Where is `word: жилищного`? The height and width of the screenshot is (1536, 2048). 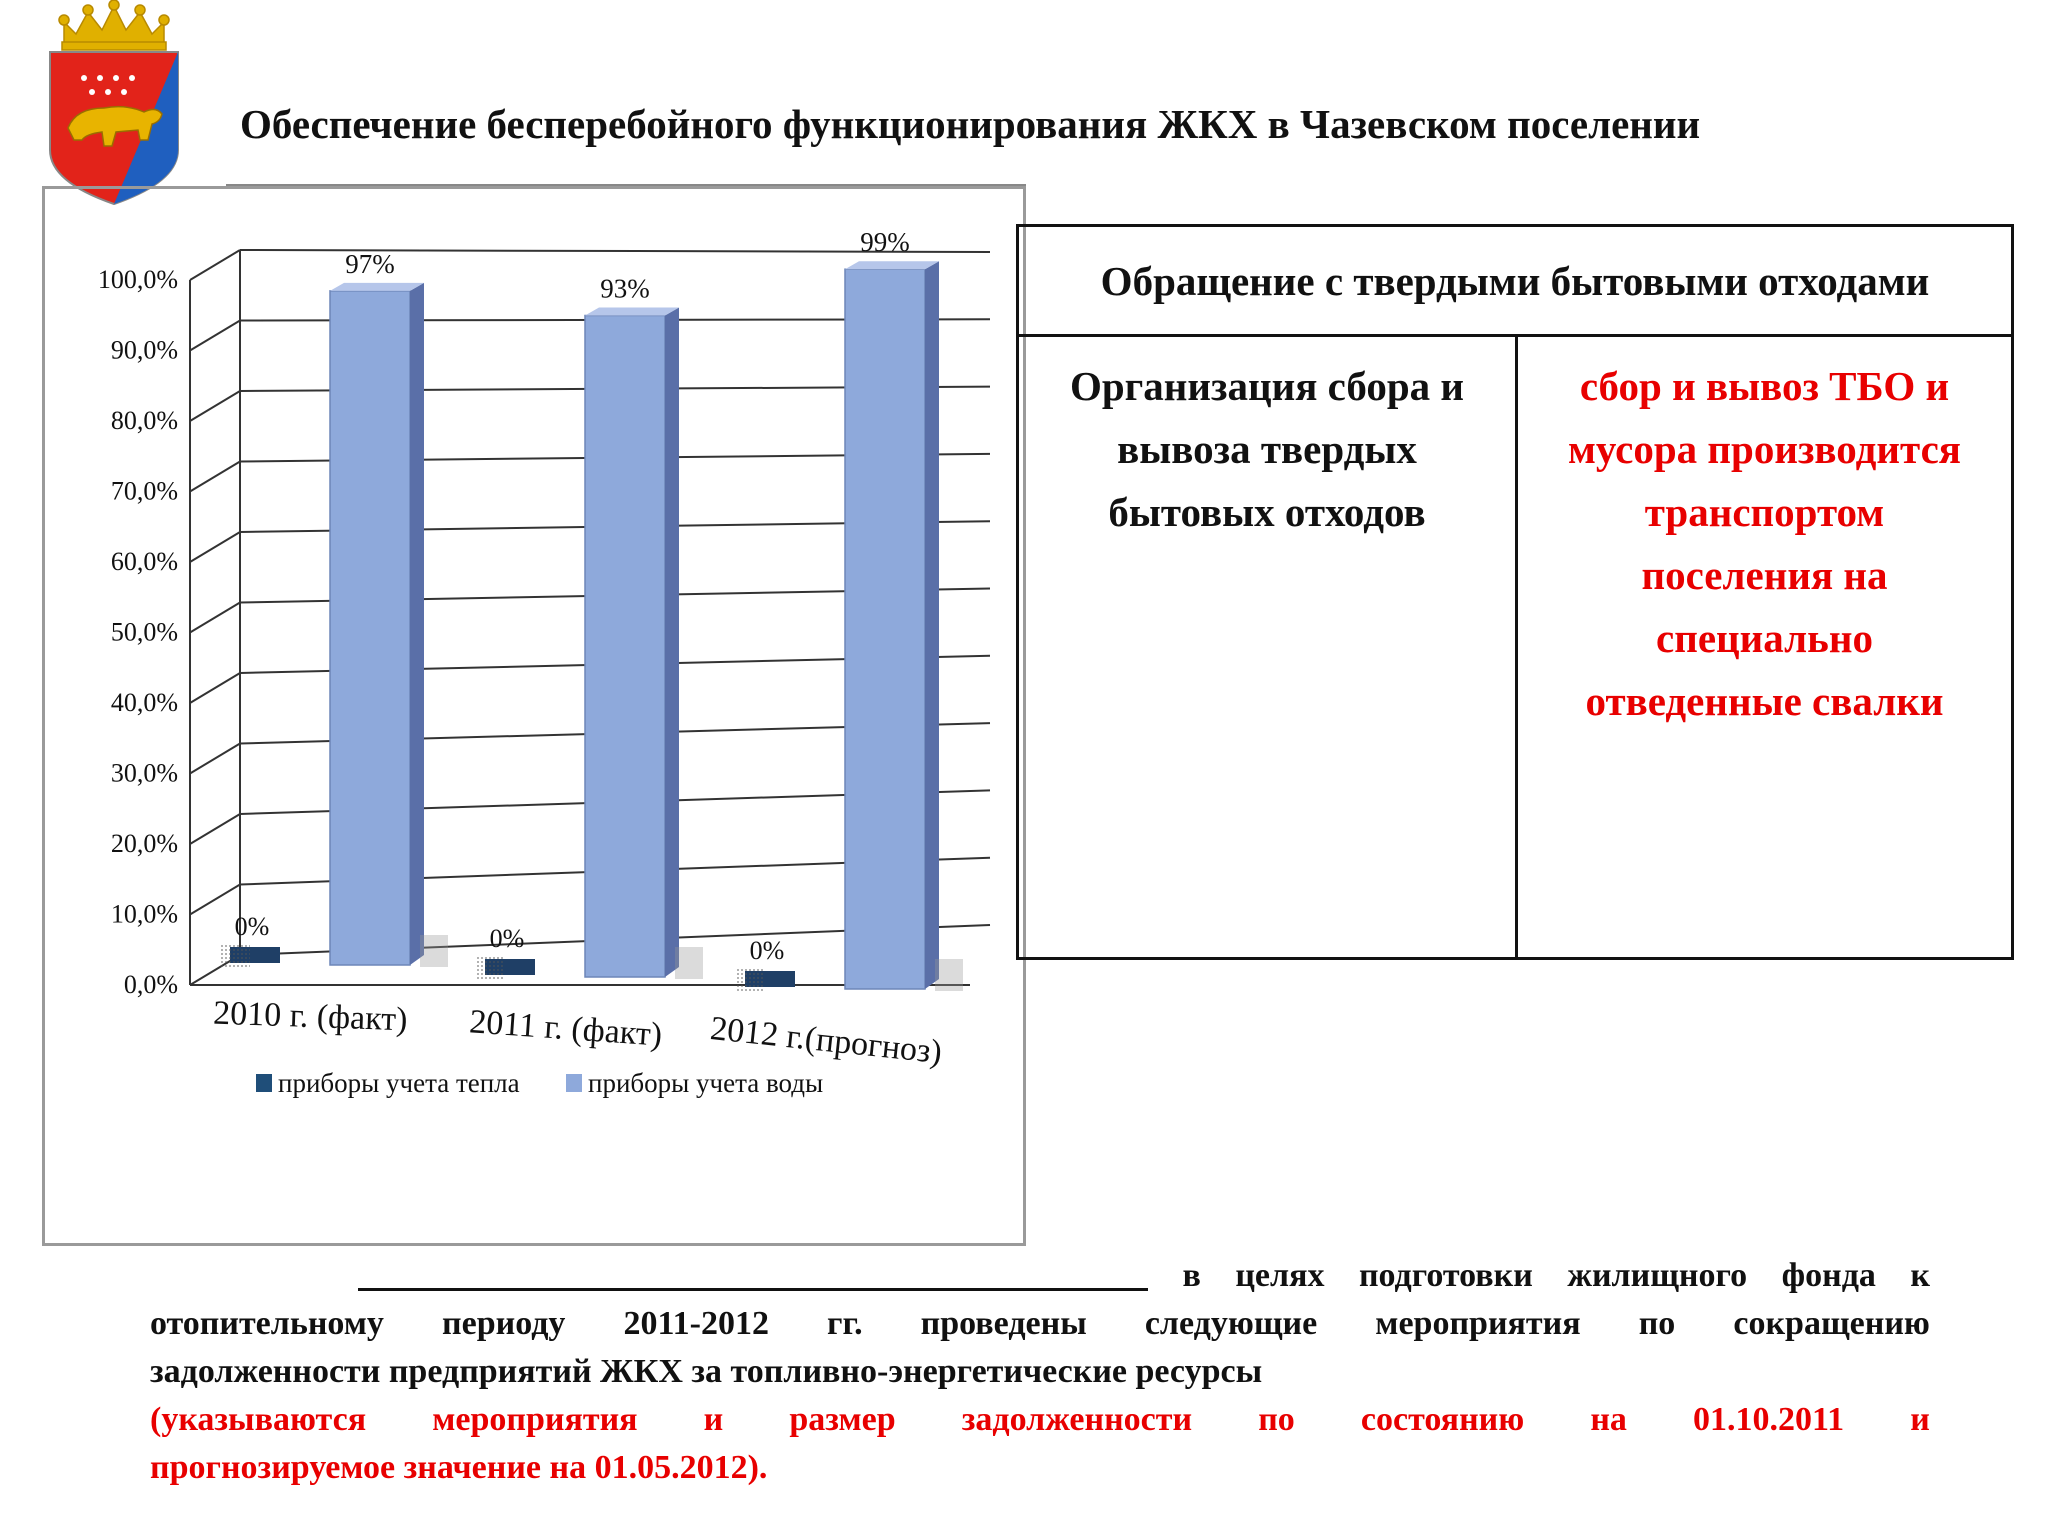 word: жилищного is located at coordinates (1657, 1275).